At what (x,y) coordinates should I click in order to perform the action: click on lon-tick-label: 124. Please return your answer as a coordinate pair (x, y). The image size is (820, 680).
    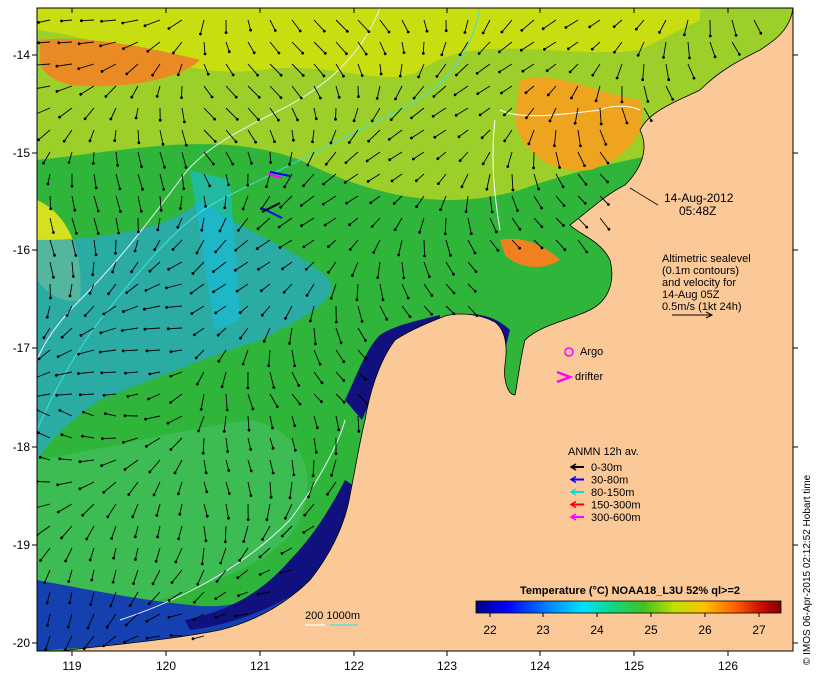
    Looking at the image, I should click on (540, 666).